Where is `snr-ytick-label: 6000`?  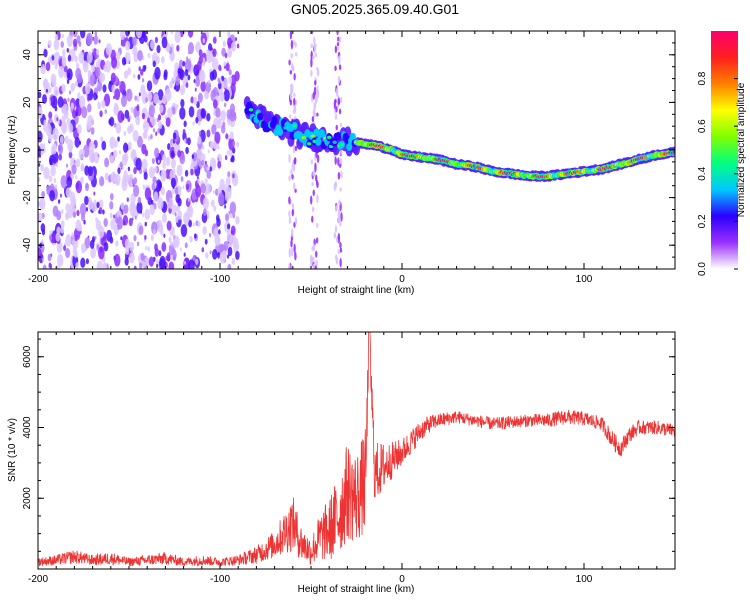
snr-ytick-label: 6000 is located at coordinates (27, 356).